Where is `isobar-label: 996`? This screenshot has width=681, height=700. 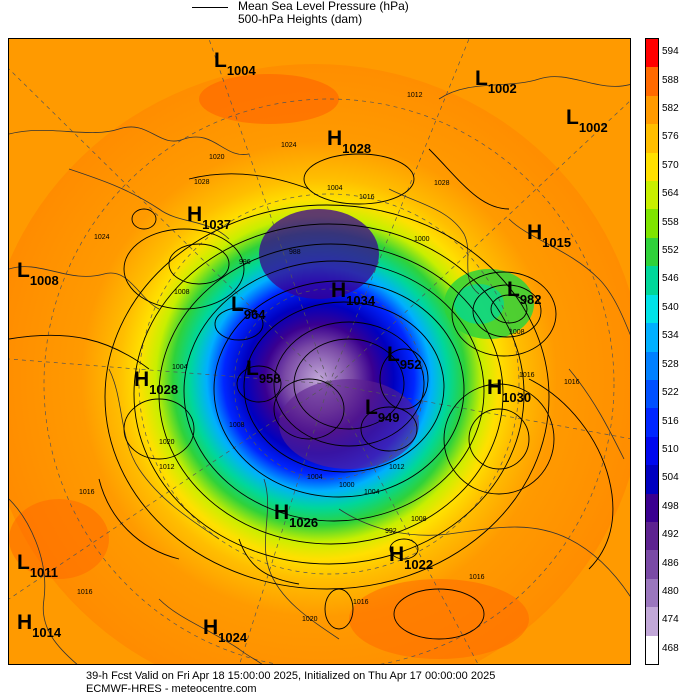
isobar-label: 996 is located at coordinates (245, 262).